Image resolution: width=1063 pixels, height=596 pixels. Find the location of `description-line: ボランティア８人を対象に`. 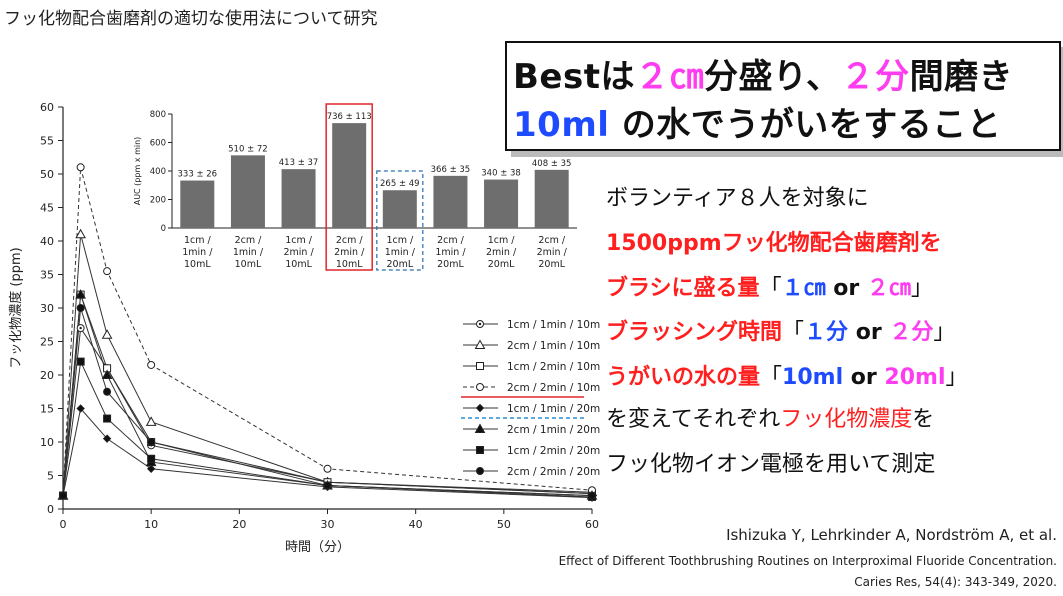

description-line: ボランティア８人を対象に is located at coordinates (737, 196).